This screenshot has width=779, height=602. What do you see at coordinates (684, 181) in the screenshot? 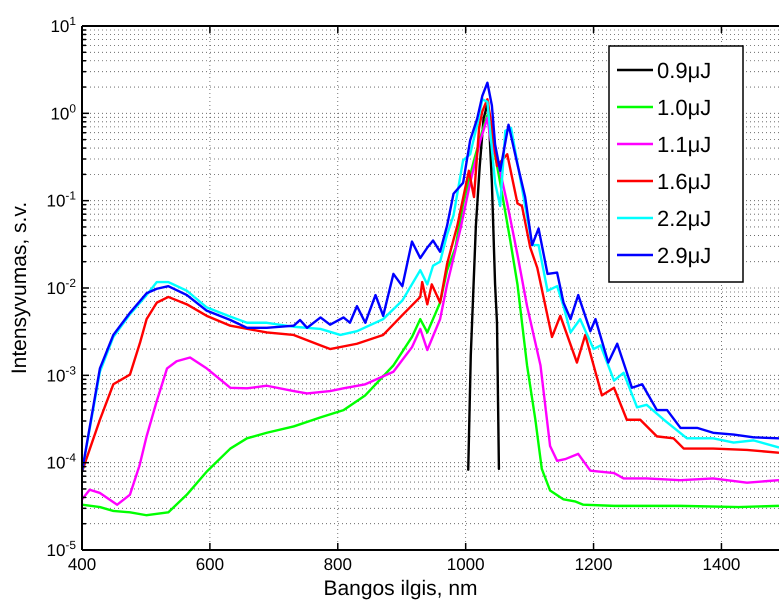
I see `legend-label: 1.6μJ` at bounding box center [684, 181].